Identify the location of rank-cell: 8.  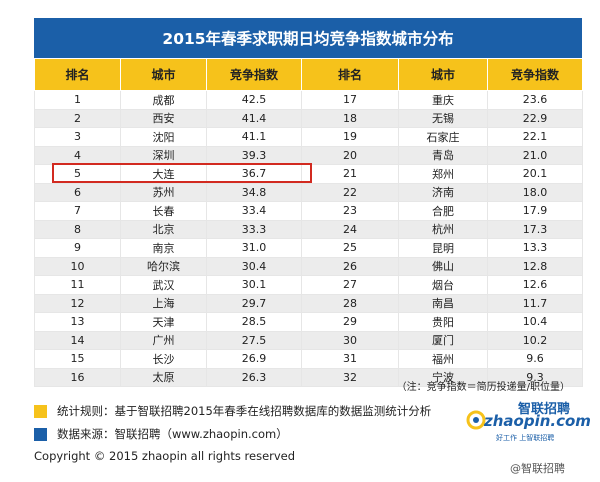
(77, 229).